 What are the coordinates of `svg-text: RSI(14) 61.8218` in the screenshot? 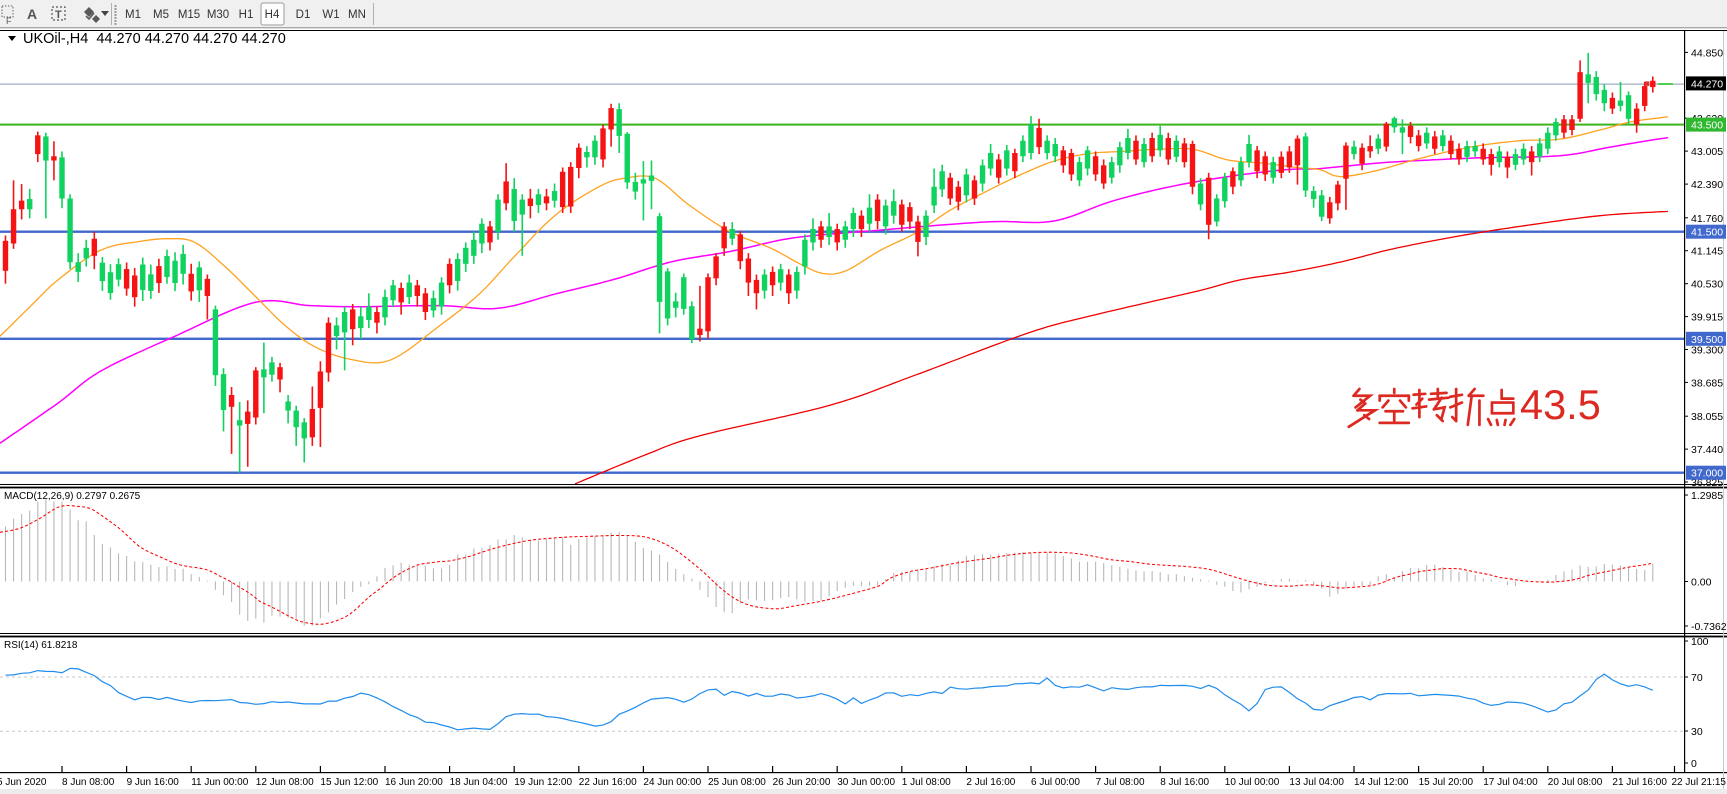 It's located at (41, 645).